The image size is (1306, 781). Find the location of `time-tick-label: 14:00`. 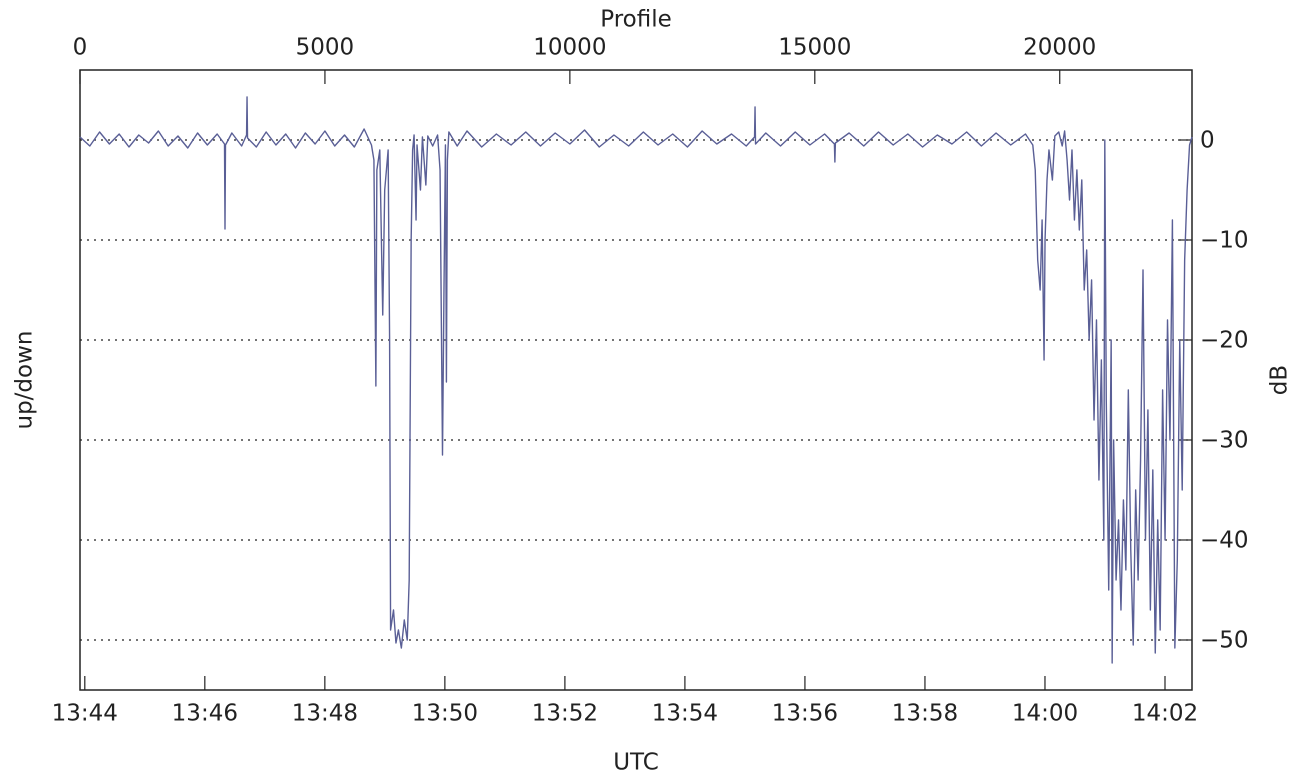

time-tick-label: 14:00 is located at coordinates (1045, 714).